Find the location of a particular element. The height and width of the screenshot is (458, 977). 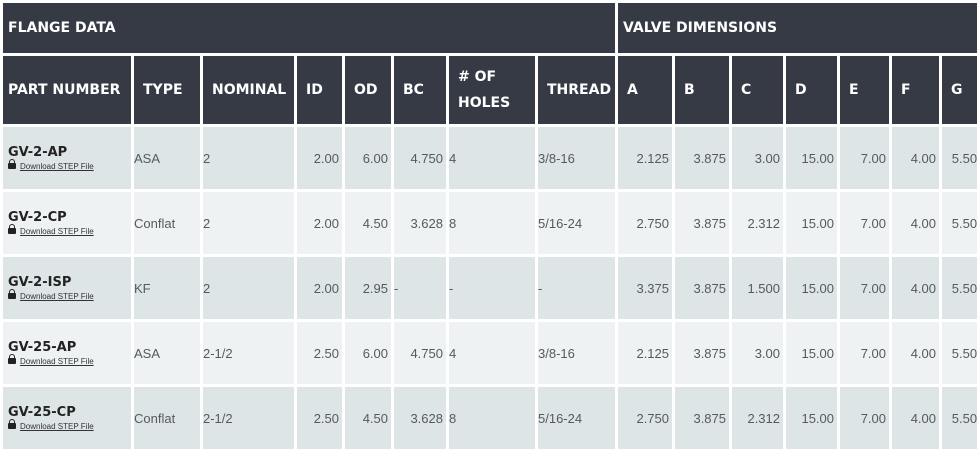

od-cell: 6.00 is located at coordinates (368, 353).